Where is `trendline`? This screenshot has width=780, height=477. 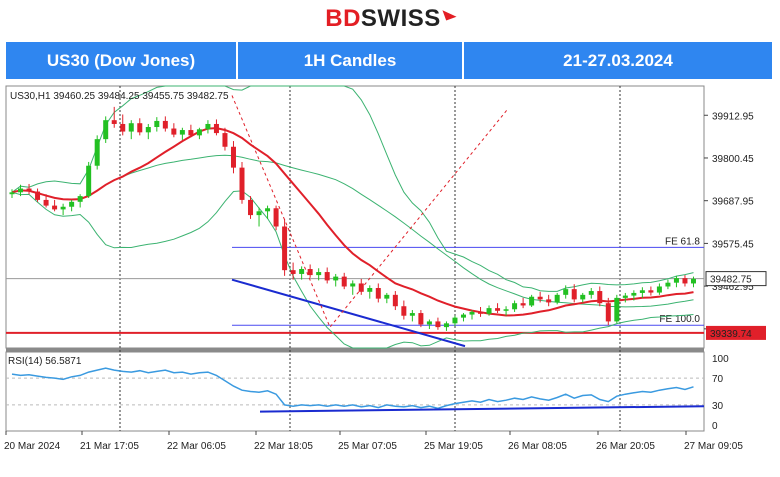
trendline is located at coordinates (348, 313).